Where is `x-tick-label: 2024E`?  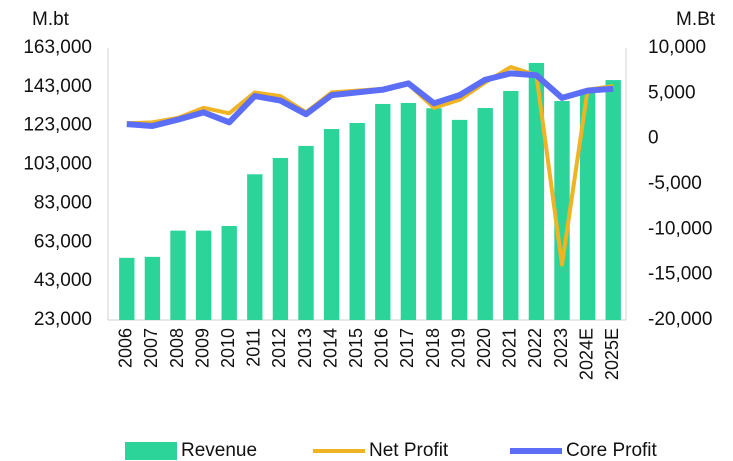
x-tick-label: 2024E is located at coordinates (586, 354).